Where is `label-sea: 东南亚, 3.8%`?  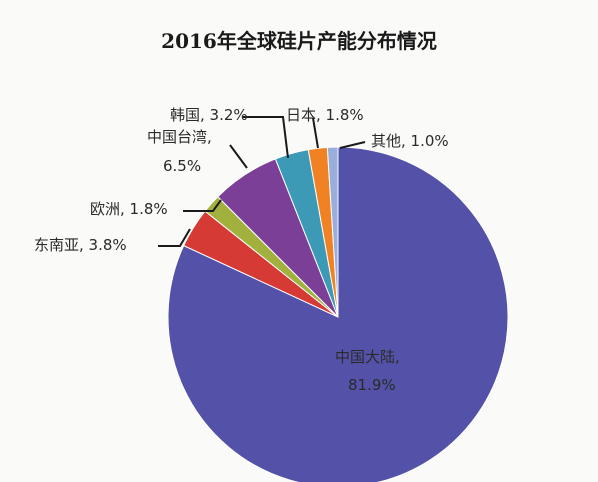
label-sea: 东南亚, 3.8% is located at coordinates (80, 245).